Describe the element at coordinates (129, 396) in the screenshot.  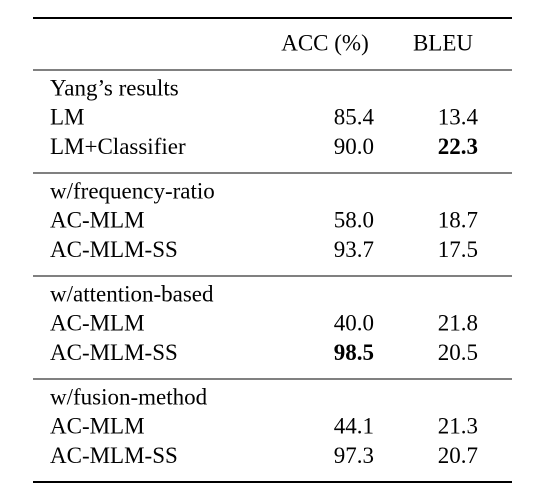
I see `group-title: w/fusion-method` at that location.